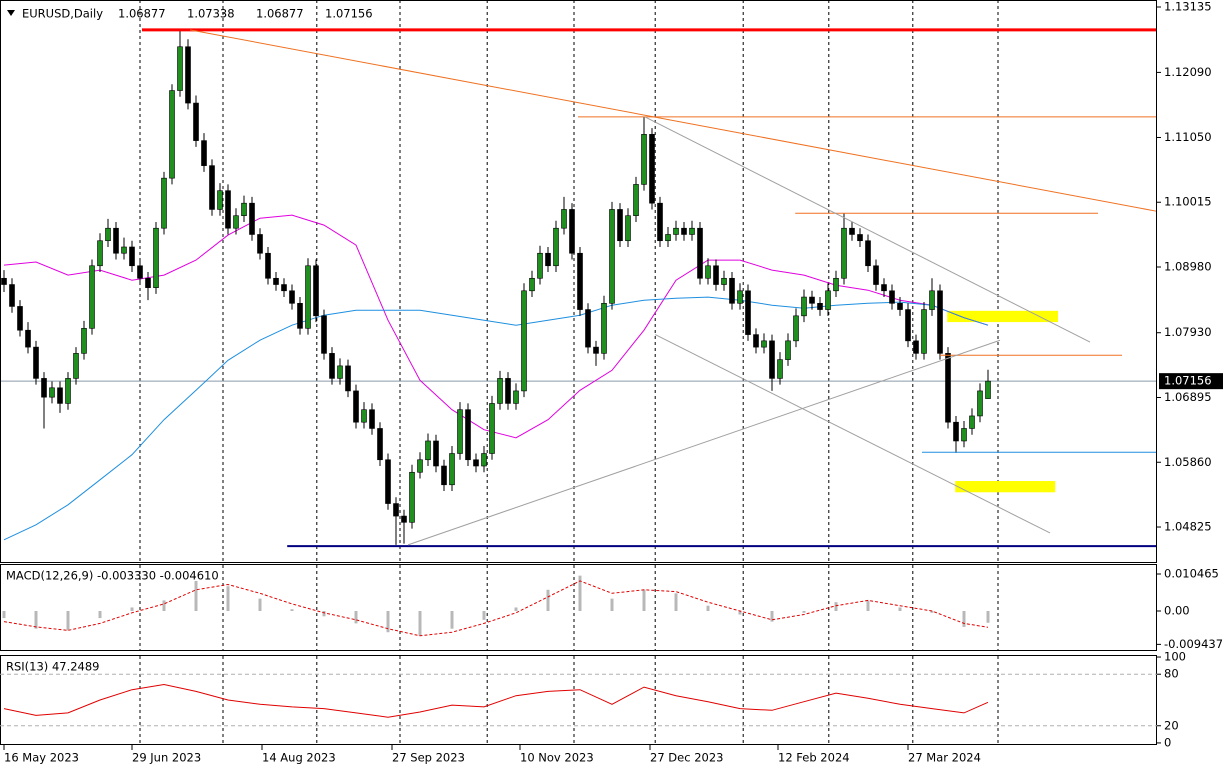 Image resolution: width=1229 pixels, height=771 pixels. Describe the element at coordinates (62, 14) in the screenshot. I see `symbol-label: EURUSD,Daily` at that location.